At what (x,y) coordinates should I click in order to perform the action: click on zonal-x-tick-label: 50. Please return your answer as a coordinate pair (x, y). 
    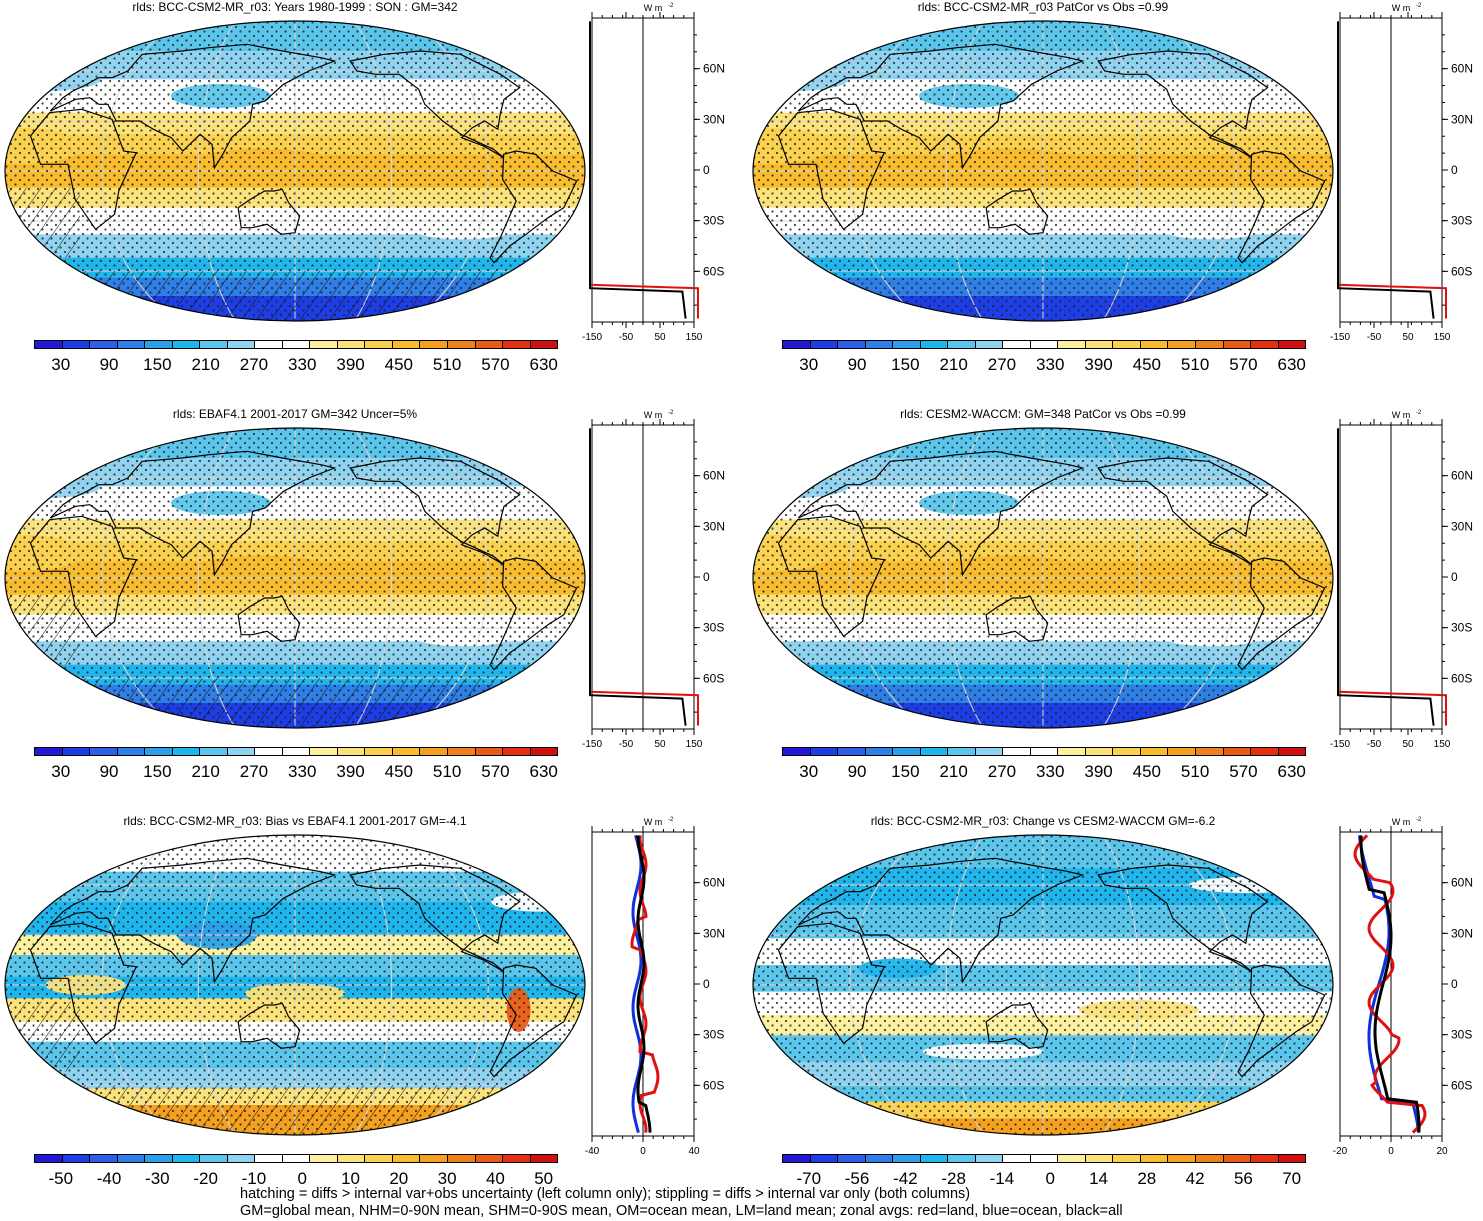
    Looking at the image, I should click on (1408, 744).